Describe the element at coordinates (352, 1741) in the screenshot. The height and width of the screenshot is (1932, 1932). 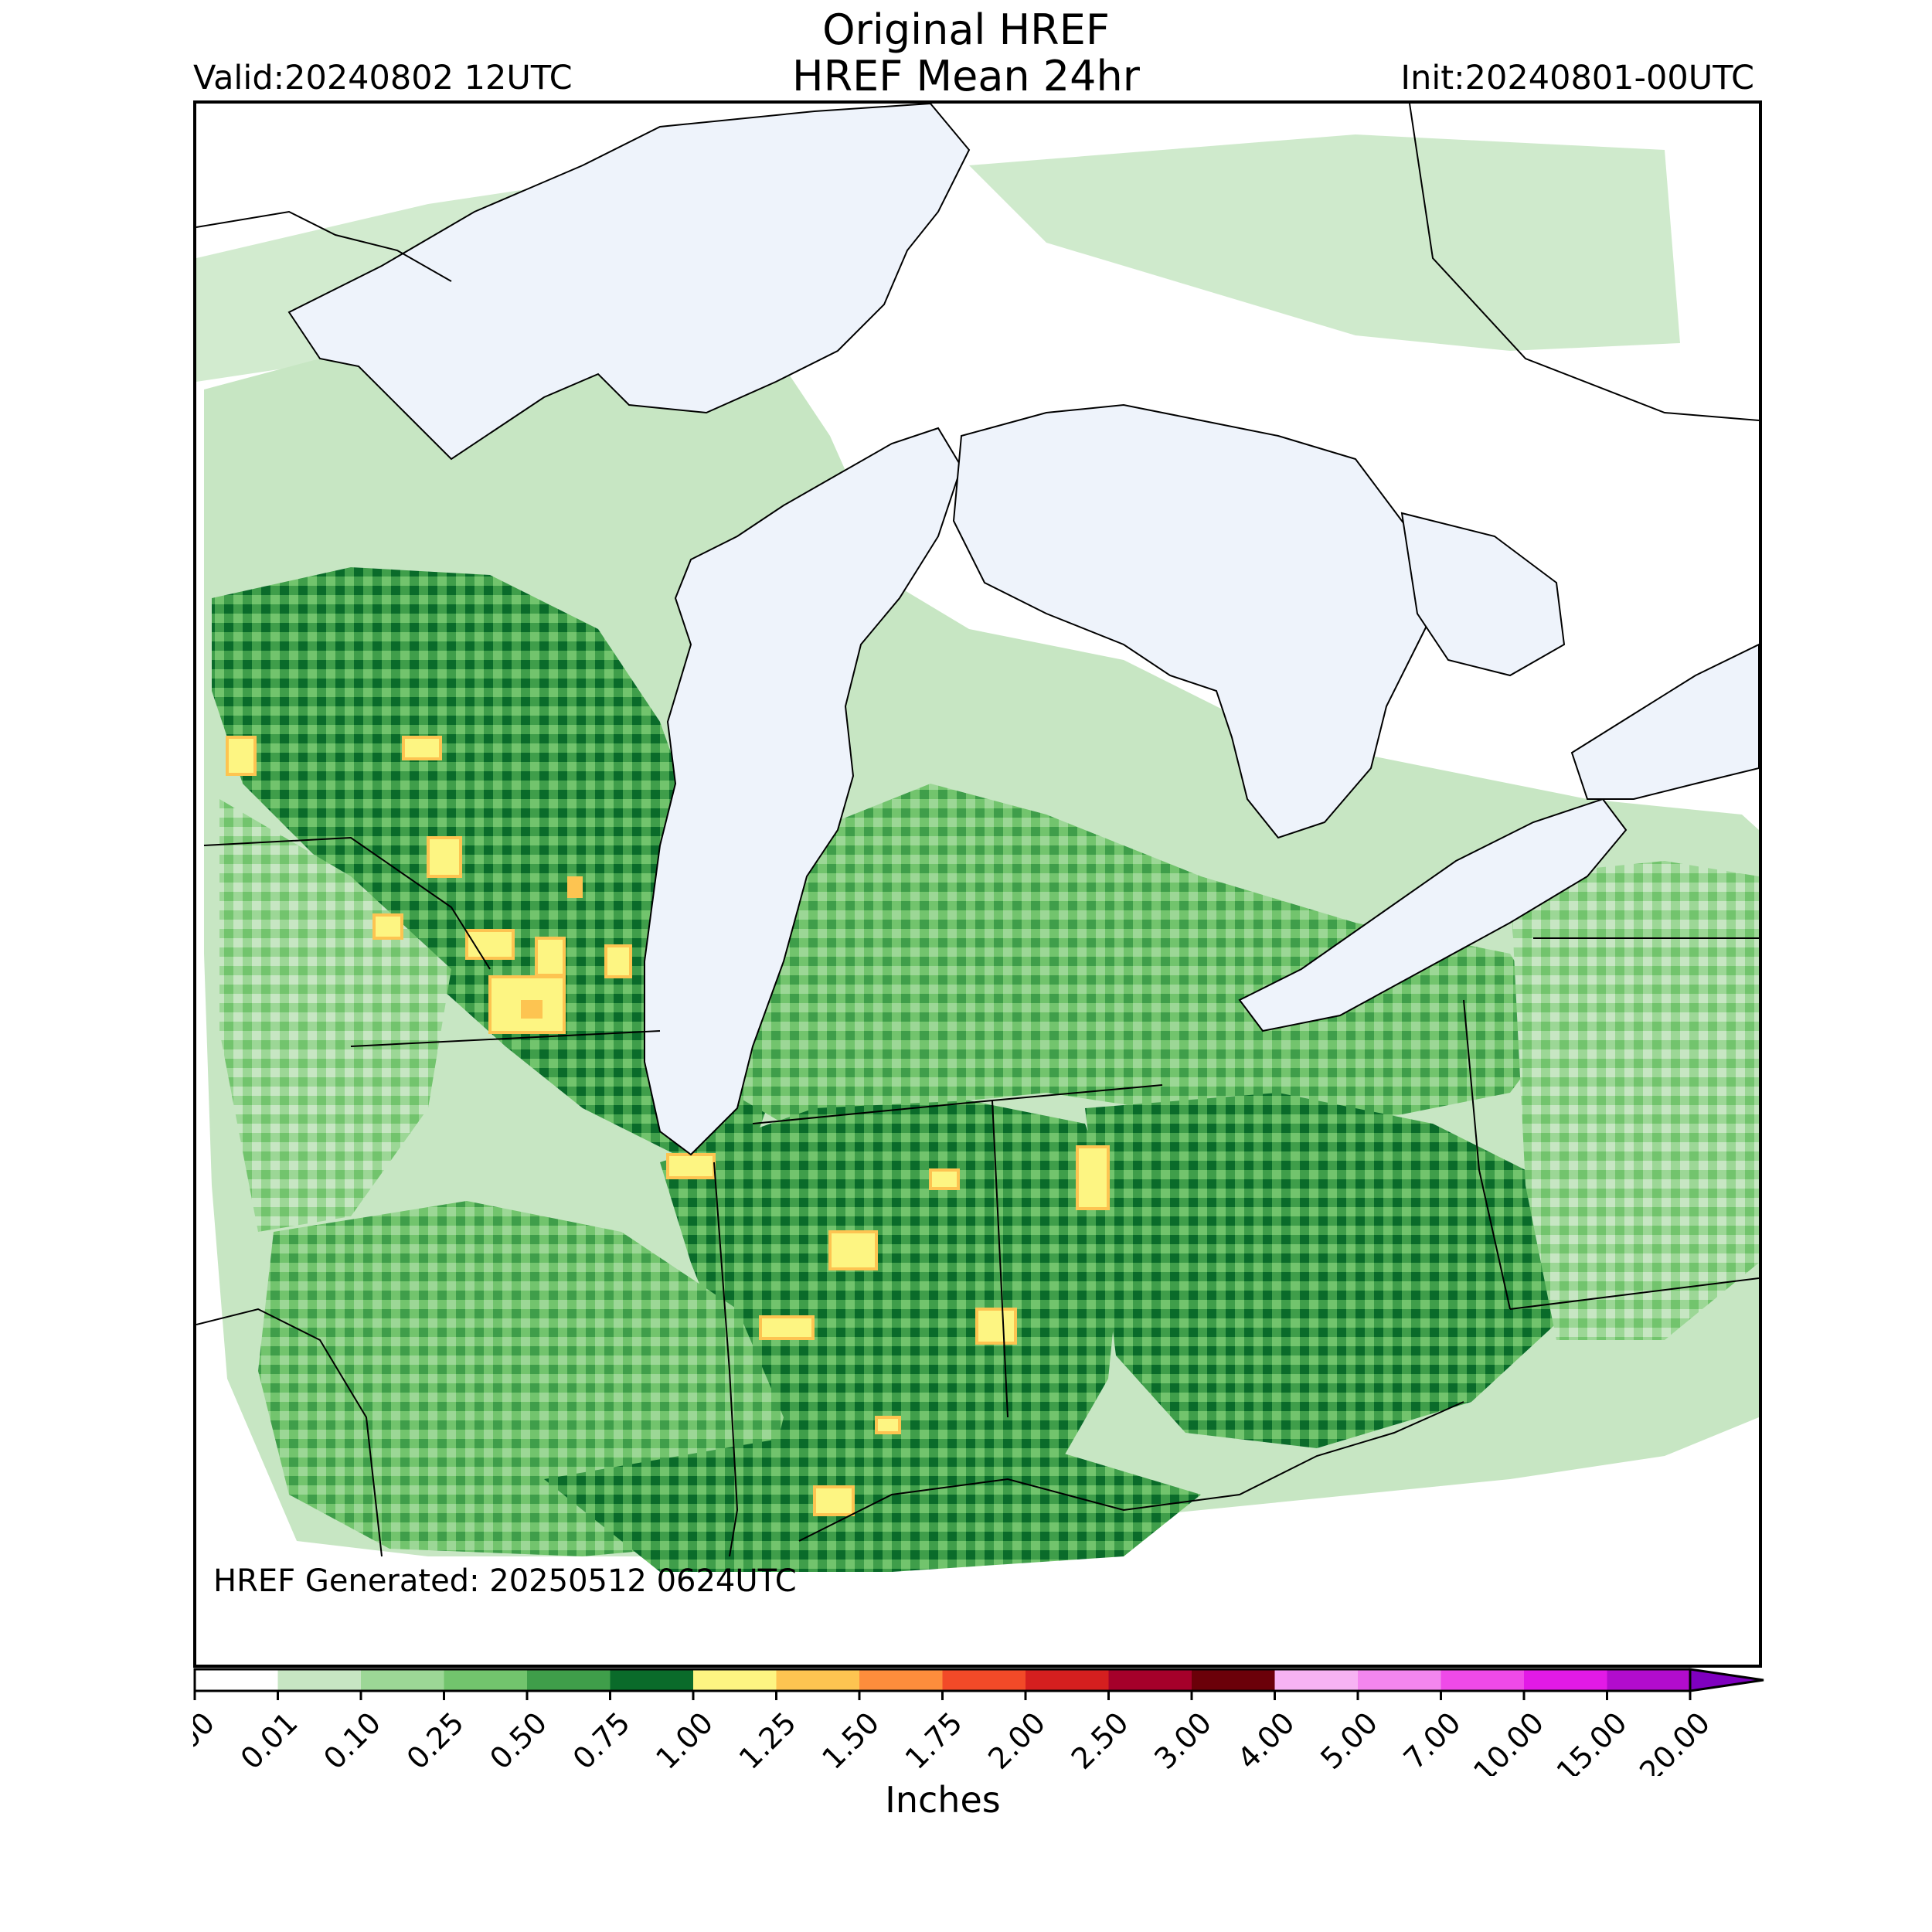
I see `colorbar-tick-label: 0.10` at that location.